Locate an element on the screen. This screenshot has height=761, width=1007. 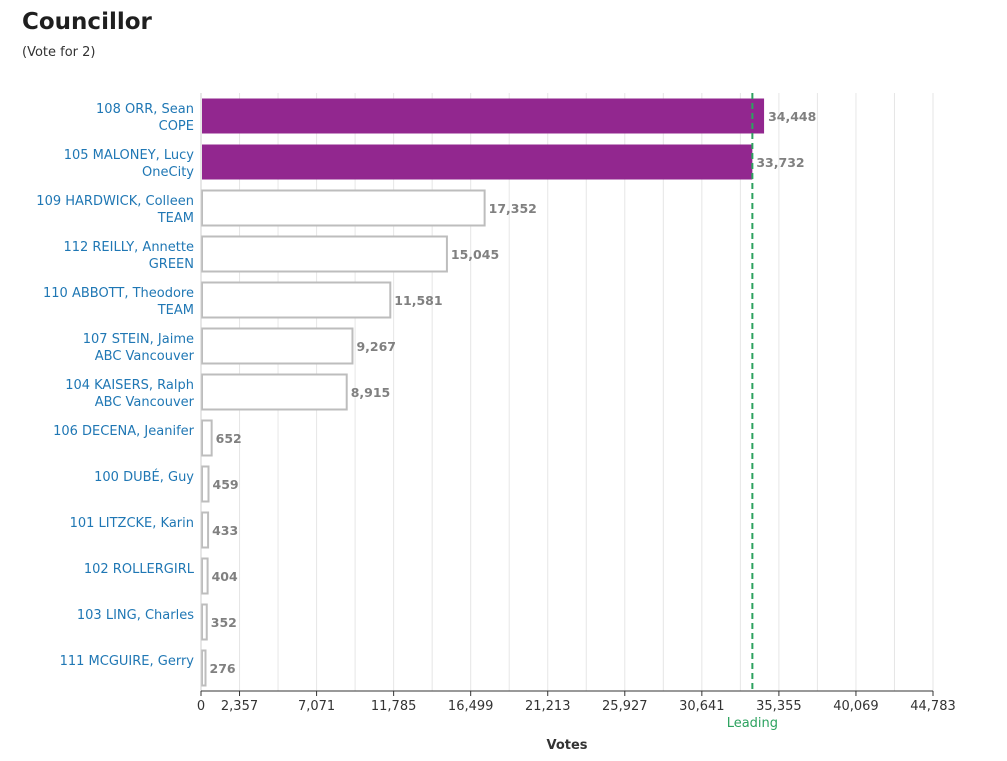
bar-value-label: 433 is located at coordinates (225, 530).